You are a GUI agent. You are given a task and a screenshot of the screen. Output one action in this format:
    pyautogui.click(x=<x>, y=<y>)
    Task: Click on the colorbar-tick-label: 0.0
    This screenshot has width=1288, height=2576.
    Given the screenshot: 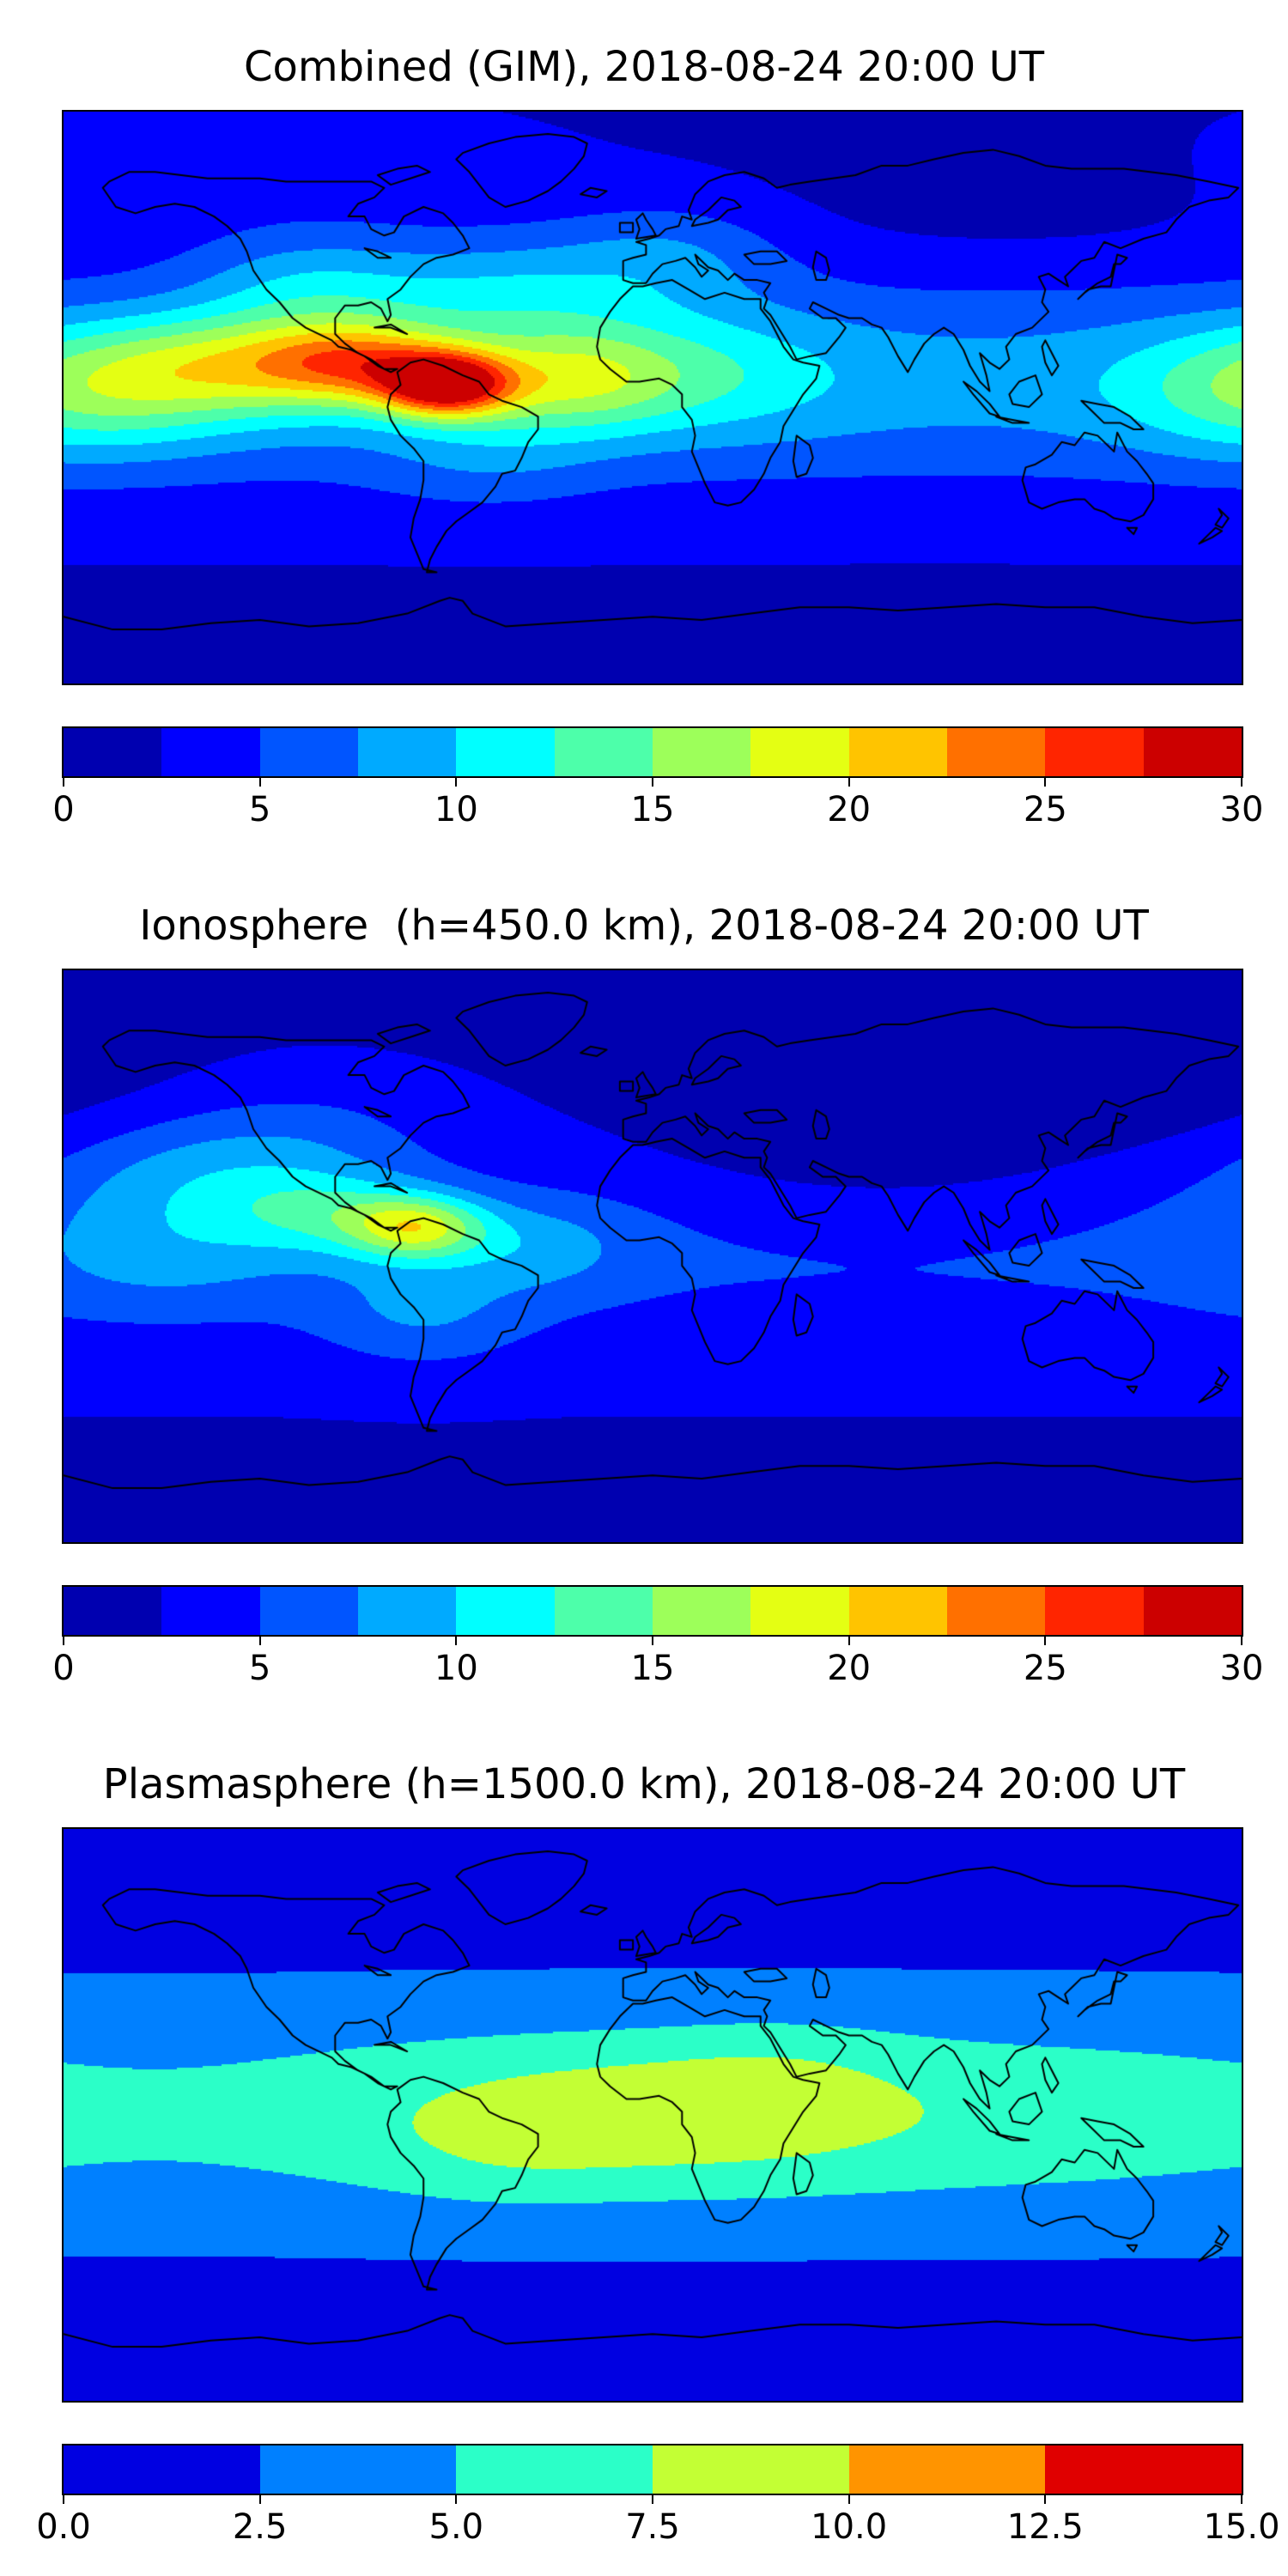 What is the action you would take?
    pyautogui.click(x=64, y=2526)
    